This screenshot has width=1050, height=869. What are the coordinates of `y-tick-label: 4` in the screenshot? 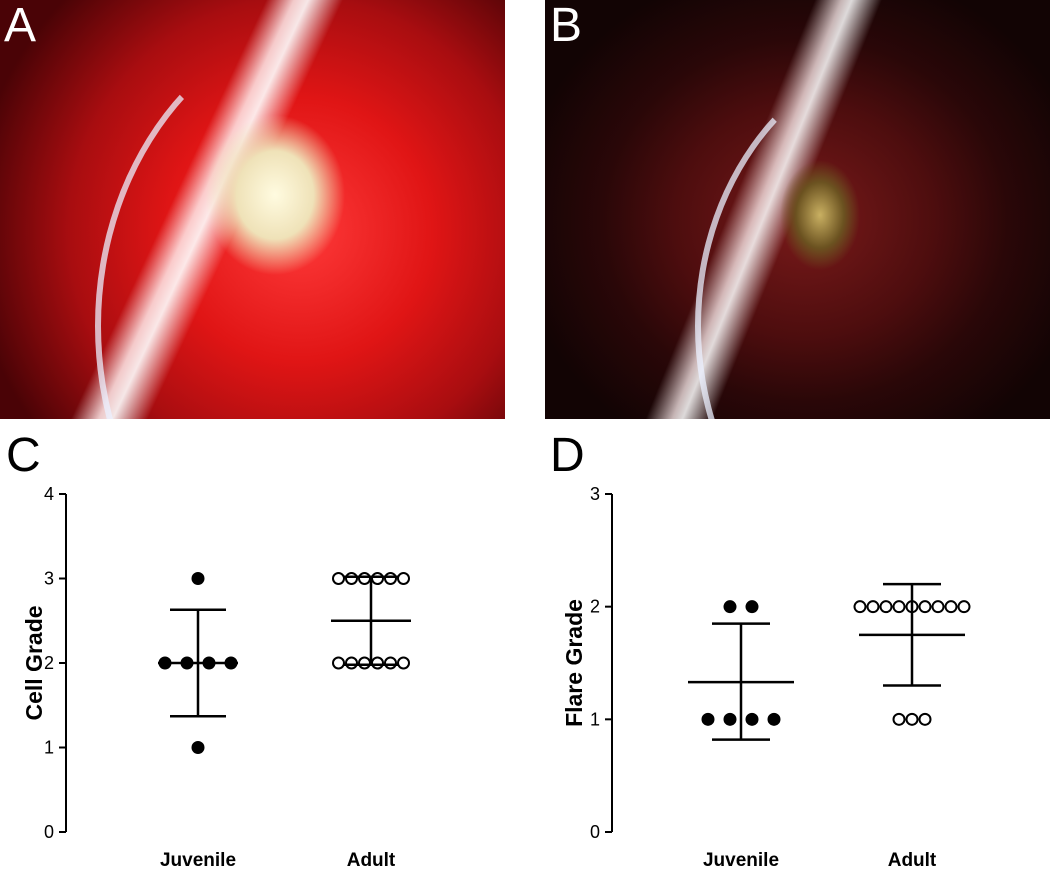 It's located at (49, 494).